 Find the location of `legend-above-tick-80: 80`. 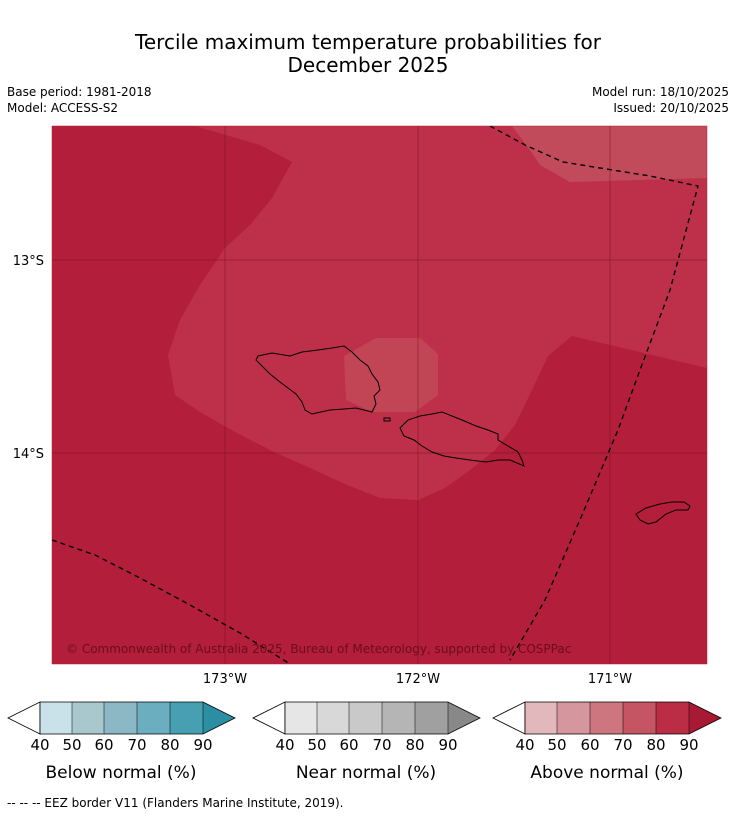

legend-above-tick-80: 80 is located at coordinates (655, 745).